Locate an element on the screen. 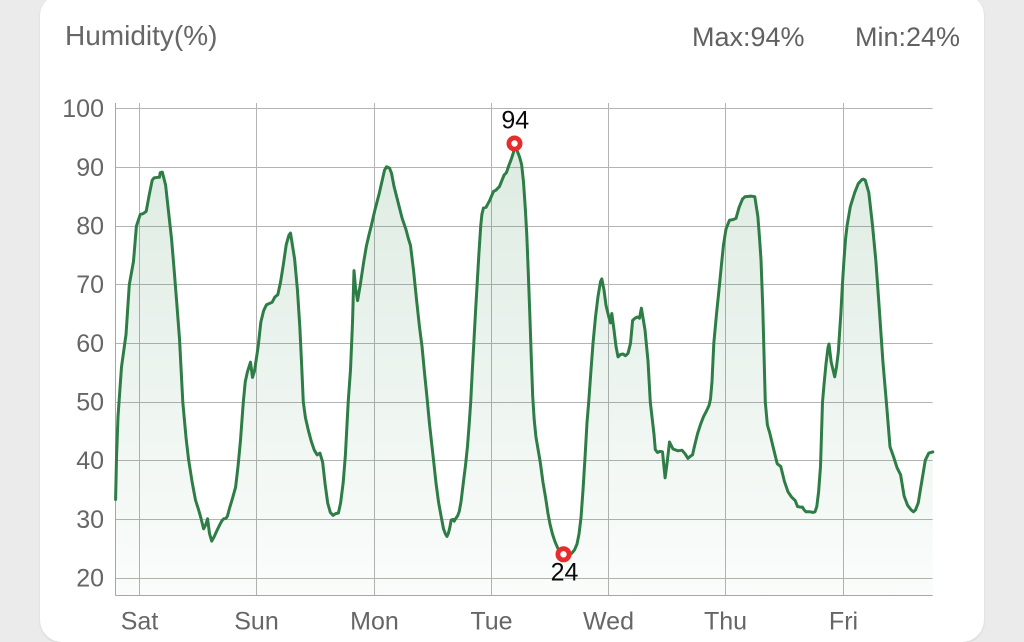  svg-text: 60 is located at coordinates (90, 344).